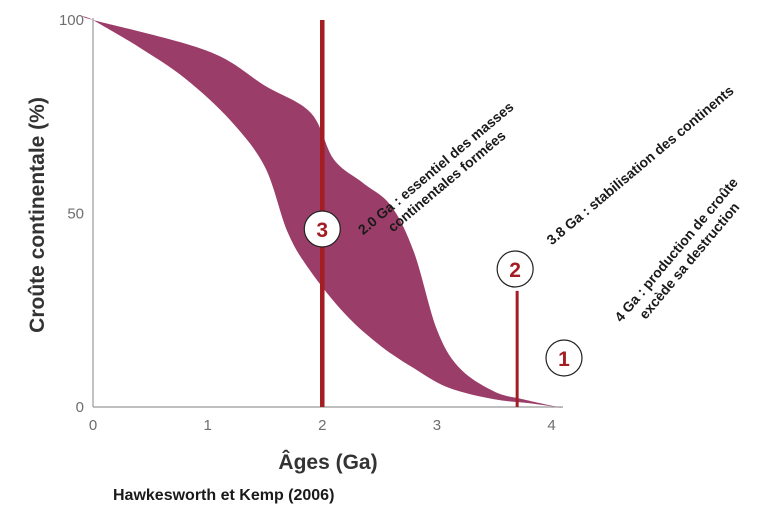 Image resolution: width=773 pixels, height=516 pixels. I want to click on marker-1: 1, so click(564, 358).